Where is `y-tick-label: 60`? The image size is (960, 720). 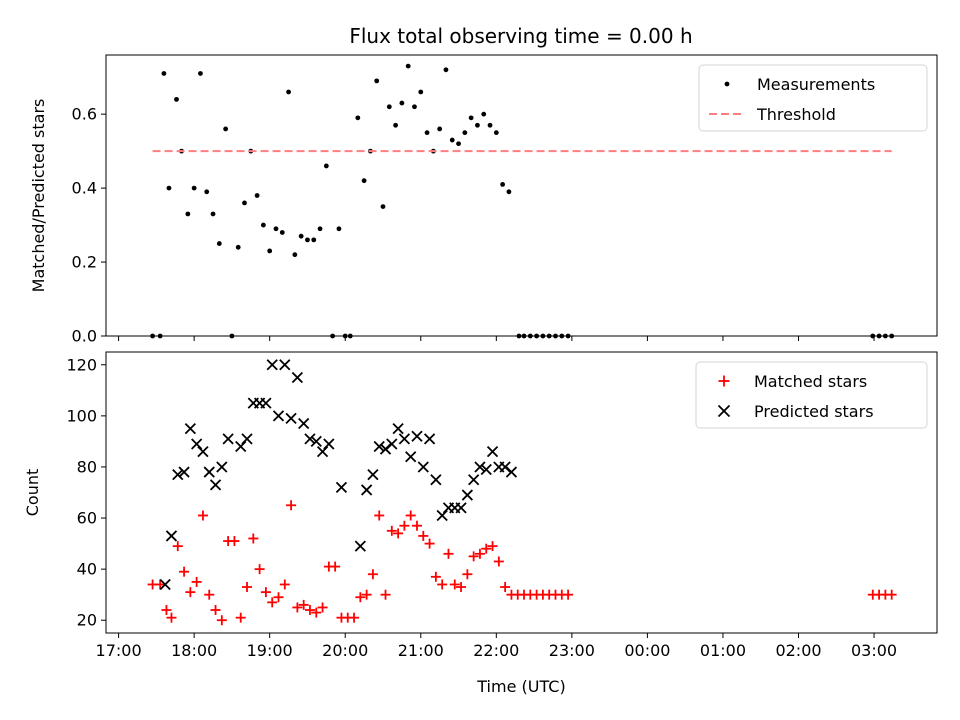 y-tick-label: 60 is located at coordinates (87, 518).